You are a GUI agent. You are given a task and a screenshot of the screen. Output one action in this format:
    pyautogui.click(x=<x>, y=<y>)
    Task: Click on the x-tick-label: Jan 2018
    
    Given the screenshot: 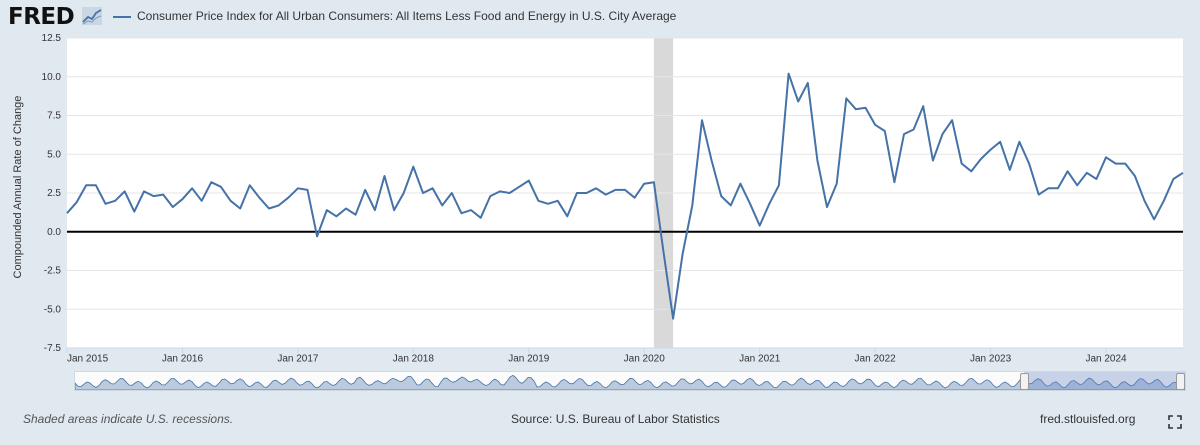 What is the action you would take?
    pyautogui.click(x=414, y=359)
    